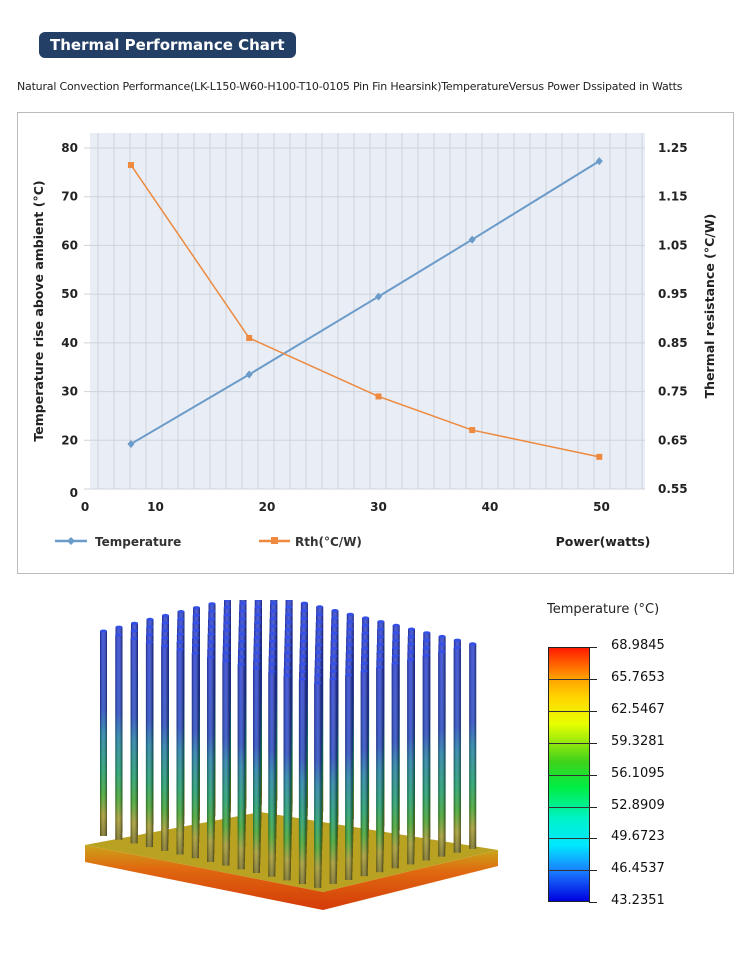  I want to click on legend: Temperature Rth(°C/W), so click(208, 542).